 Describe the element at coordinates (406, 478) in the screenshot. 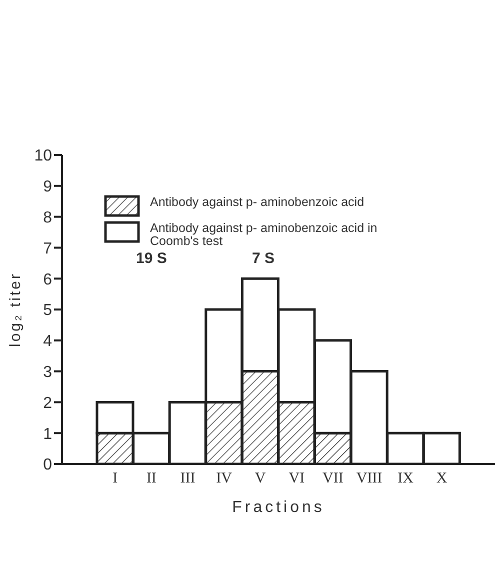

I see `x-tick-label: IX` at that location.